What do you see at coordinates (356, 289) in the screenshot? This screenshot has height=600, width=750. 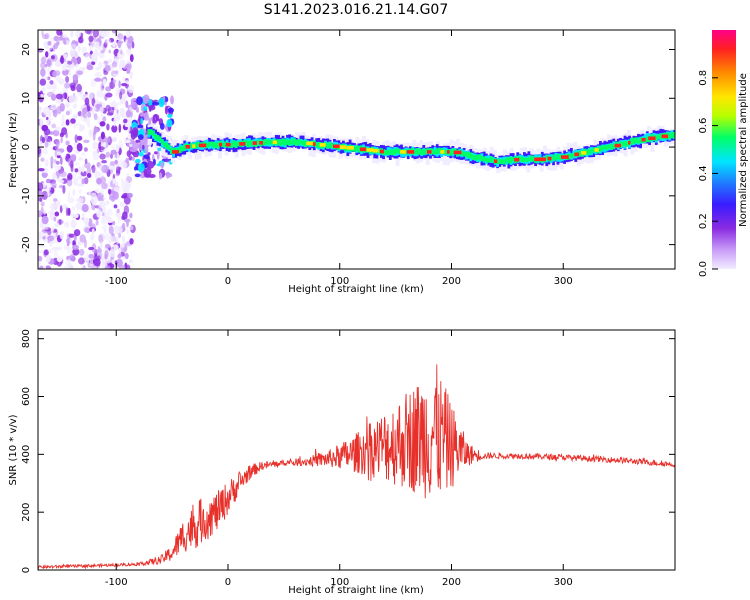 I see `spectrogram-xlabel: Height of straight line (km)` at bounding box center [356, 289].